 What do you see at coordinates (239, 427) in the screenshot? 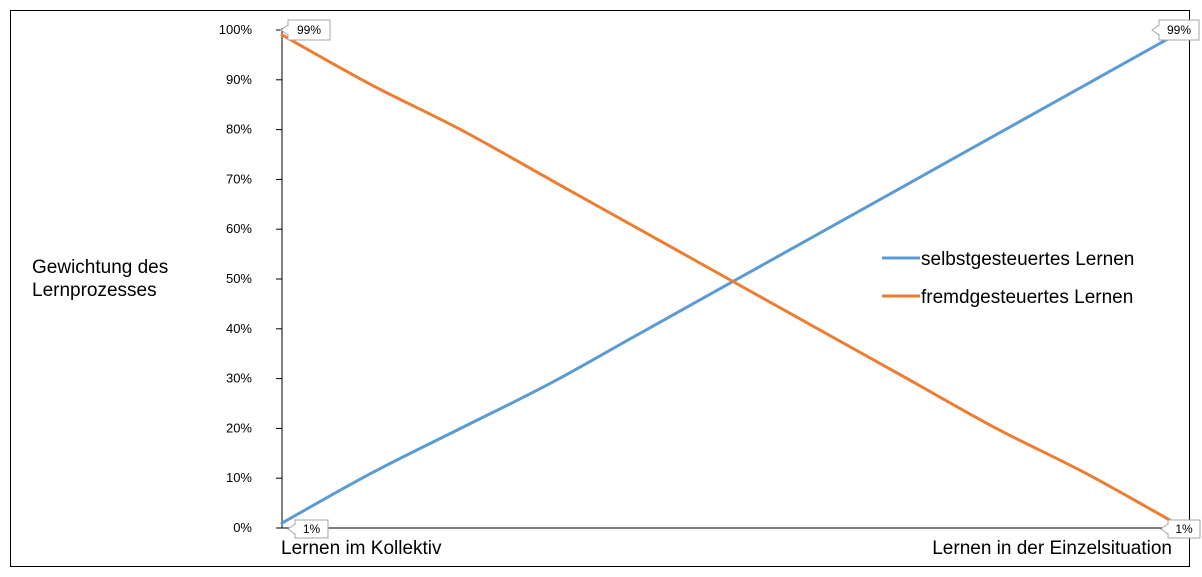
I see `y-tick-label: 20%` at bounding box center [239, 427].